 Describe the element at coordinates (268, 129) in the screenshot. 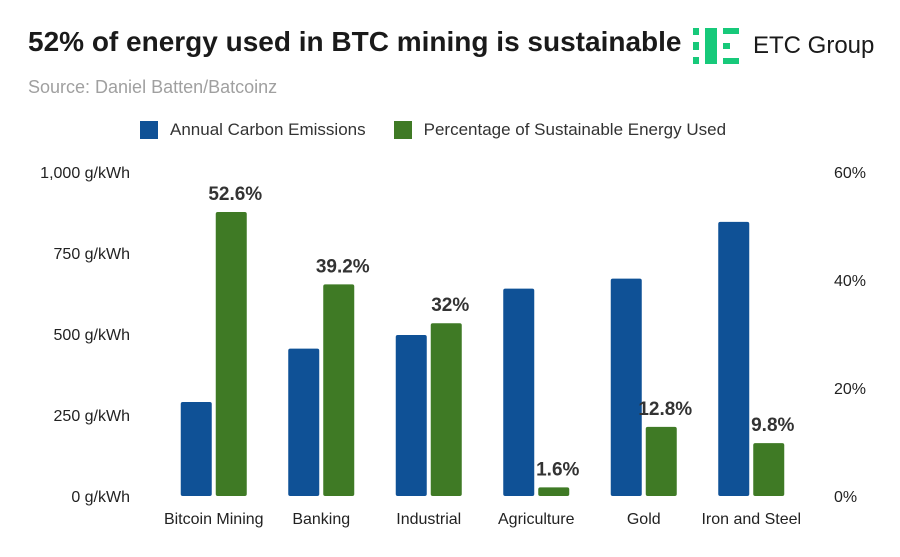

I see `legend-label-emissions: Annual Carbon Emissions` at that location.